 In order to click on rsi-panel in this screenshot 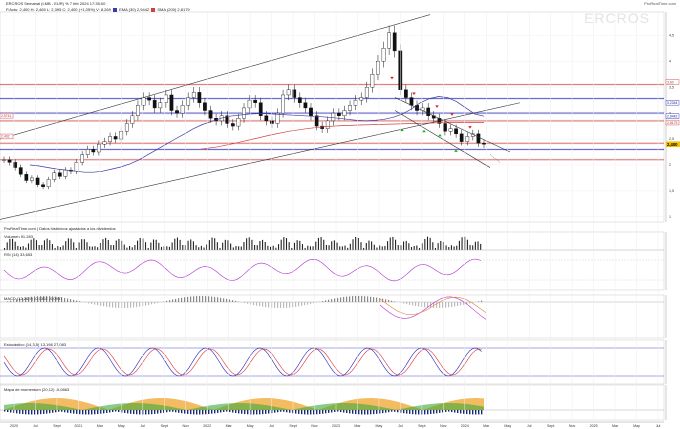, I will do `click(333, 270)`.